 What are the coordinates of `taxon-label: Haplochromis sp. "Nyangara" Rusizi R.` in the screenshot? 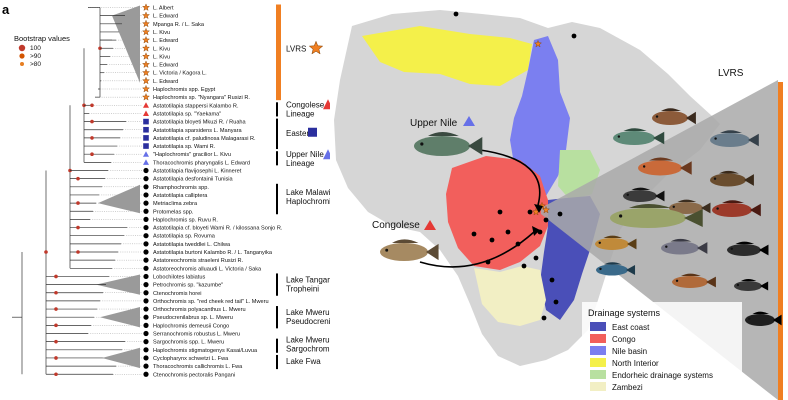 It's located at (201, 98).